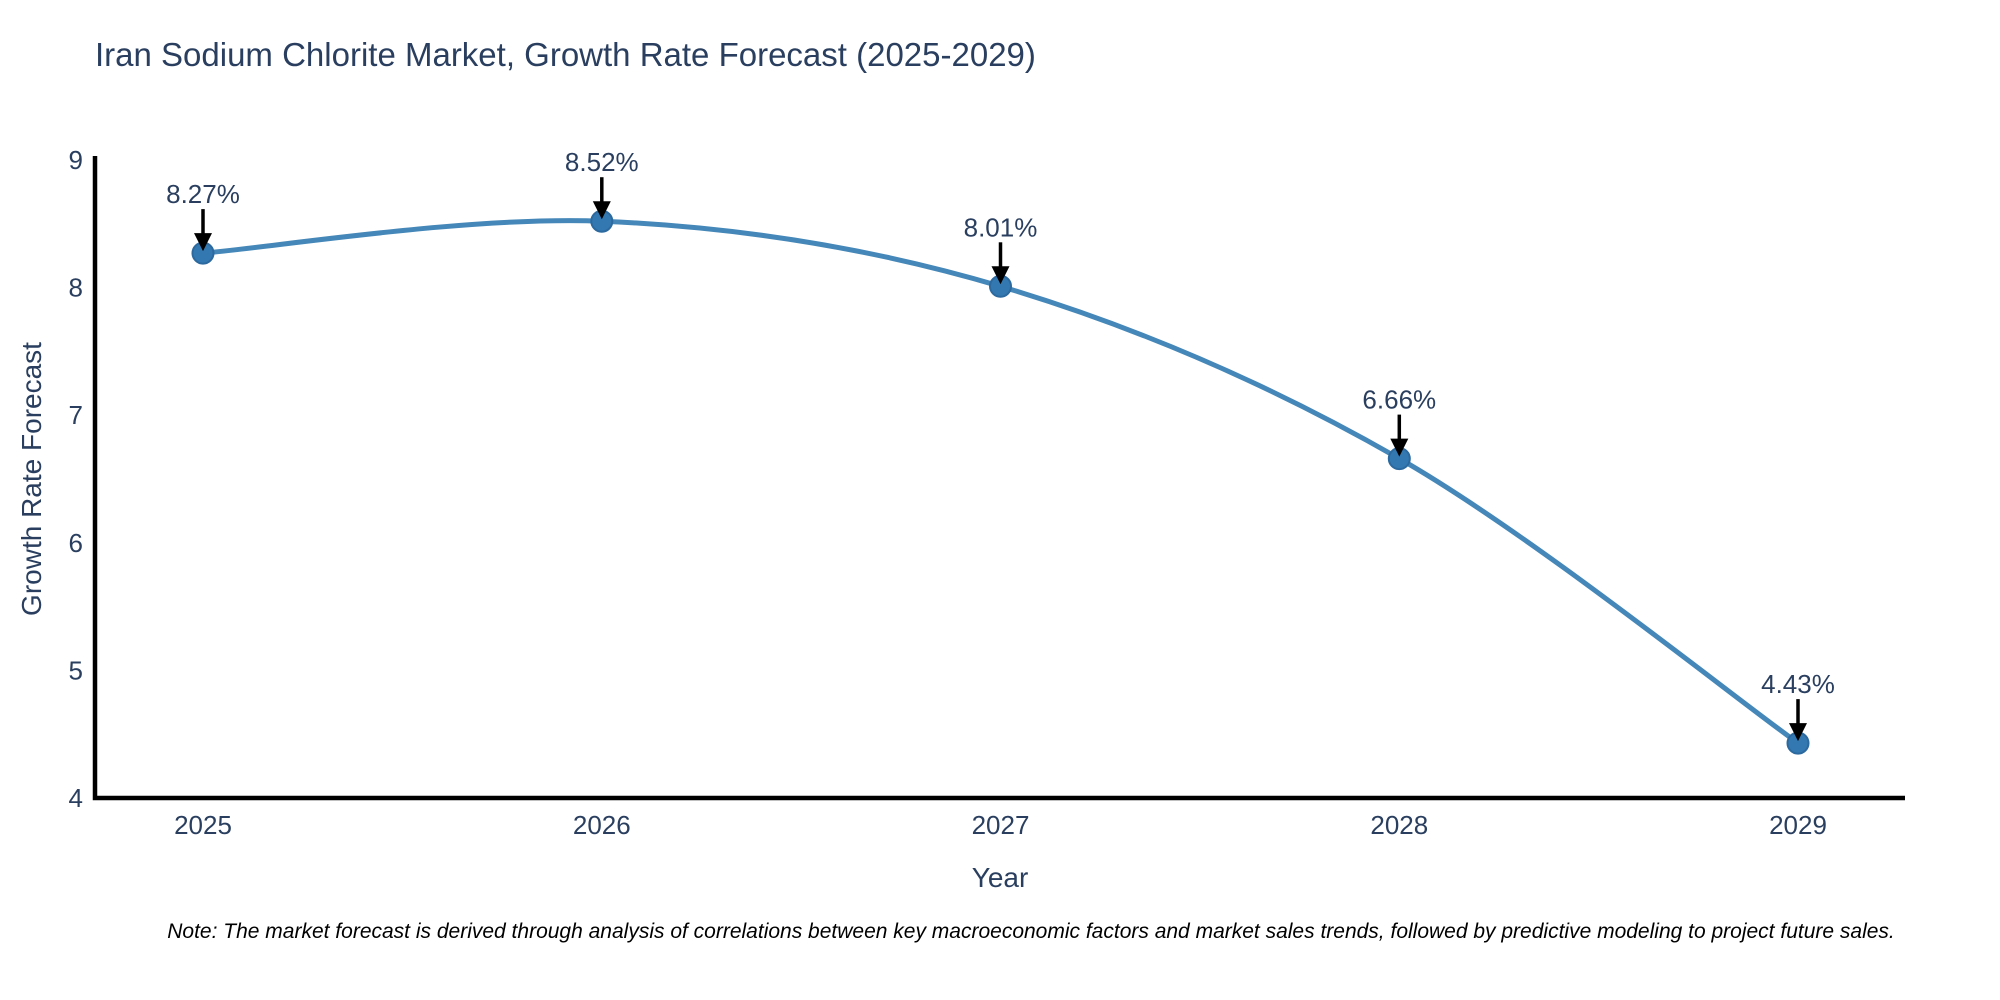  Describe the element at coordinates (76, 670) in the screenshot. I see `y-tick-label: 5` at that location.